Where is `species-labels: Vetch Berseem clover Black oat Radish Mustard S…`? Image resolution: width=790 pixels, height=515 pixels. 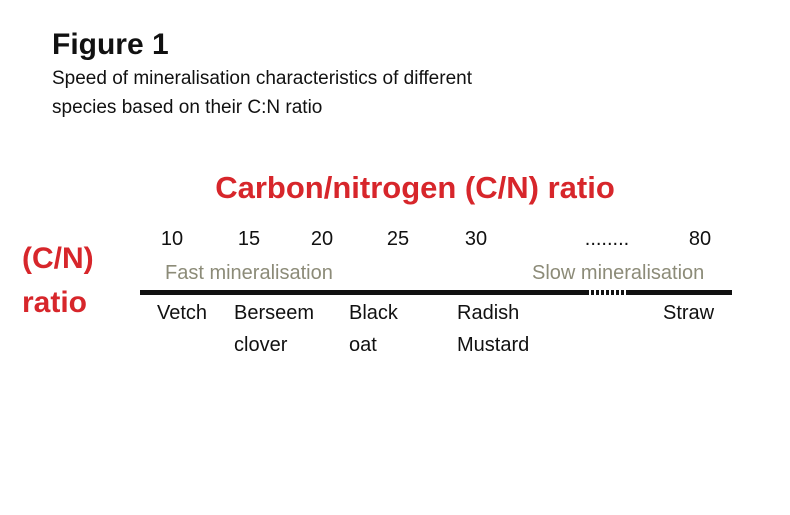 species-labels: Vetch Berseem clover Black oat Radish Mustard S… is located at coordinates (436, 329).